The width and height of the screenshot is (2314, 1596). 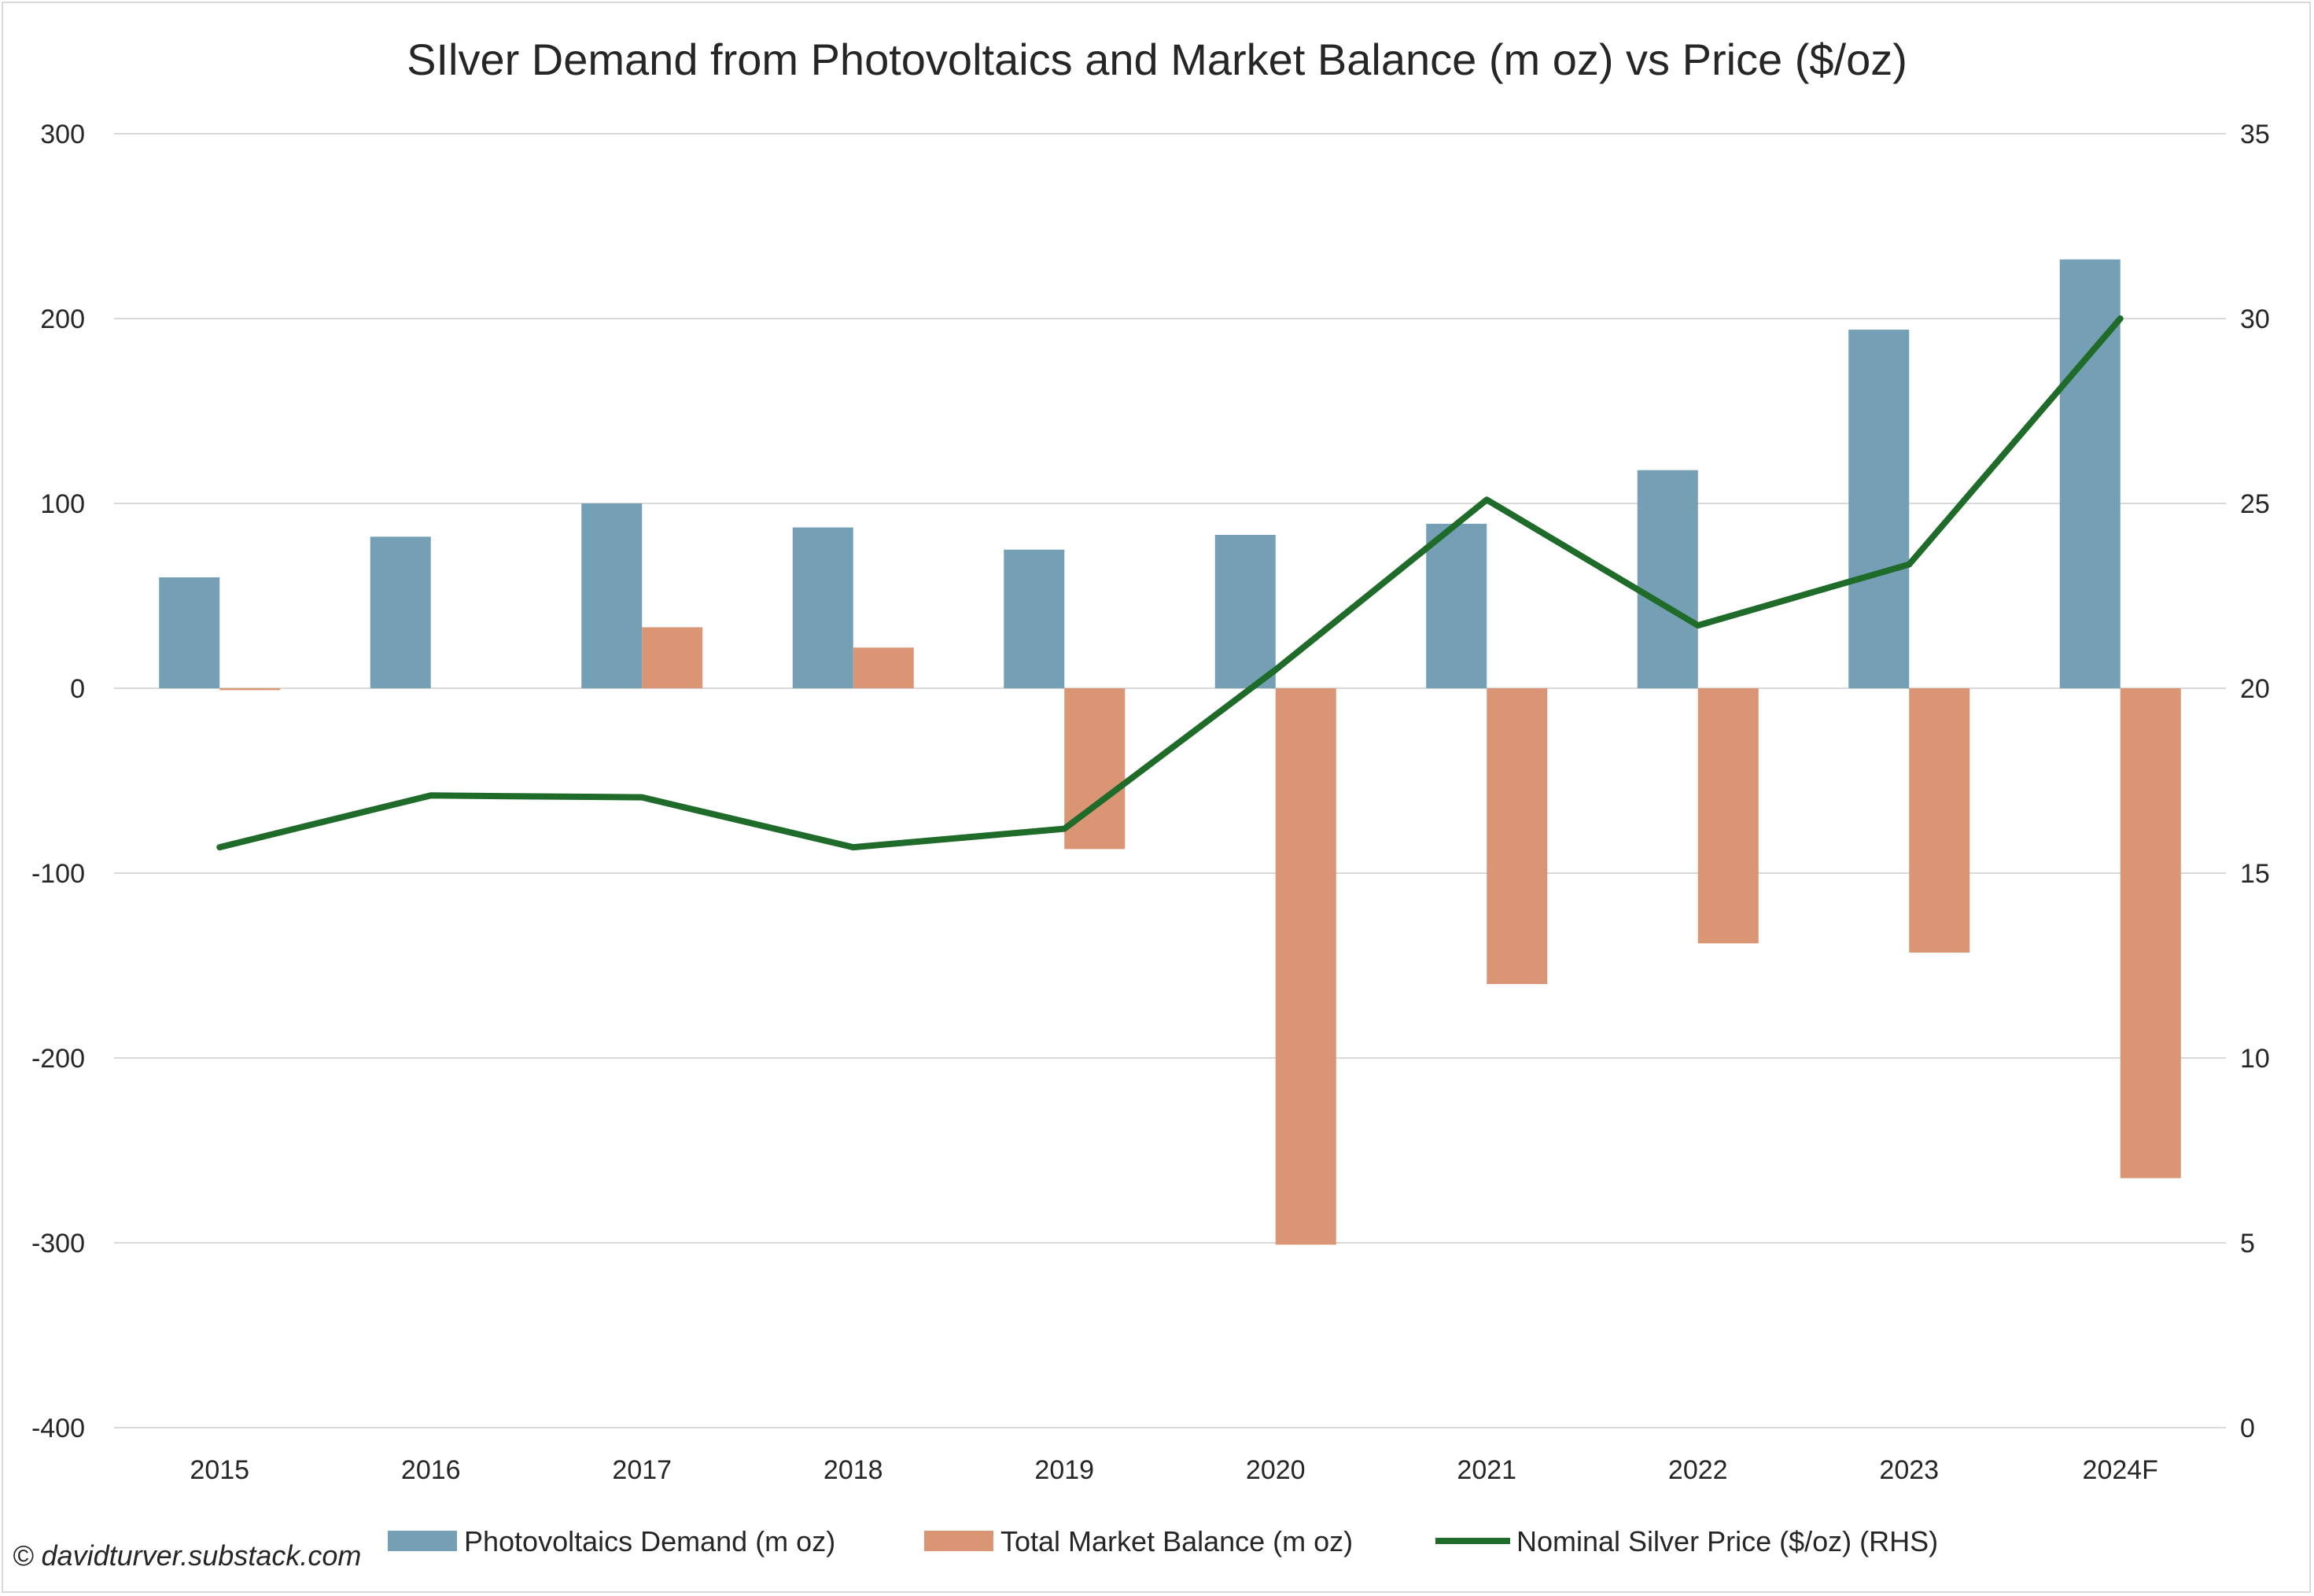 I want to click on category-label: 2022, so click(x=1698, y=1470).